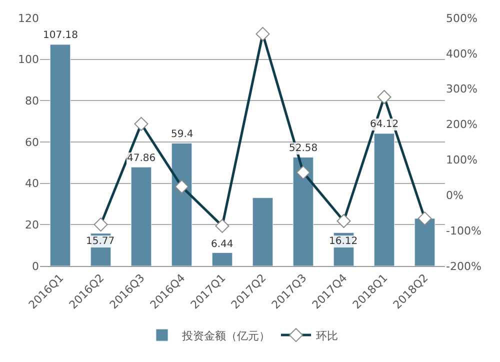 Image resolution: width=500 pixels, height=362 pixels. What do you see at coordinates (462, 53) in the screenshot?
I see `y2-tick-label: 400%` at bounding box center [462, 53].